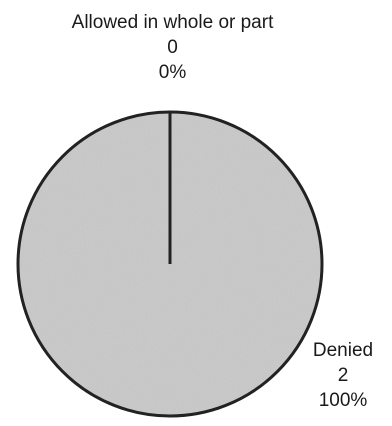  Describe the element at coordinates (343, 400) in the screenshot. I see `slice-label-denied-percent: 100%` at that location.